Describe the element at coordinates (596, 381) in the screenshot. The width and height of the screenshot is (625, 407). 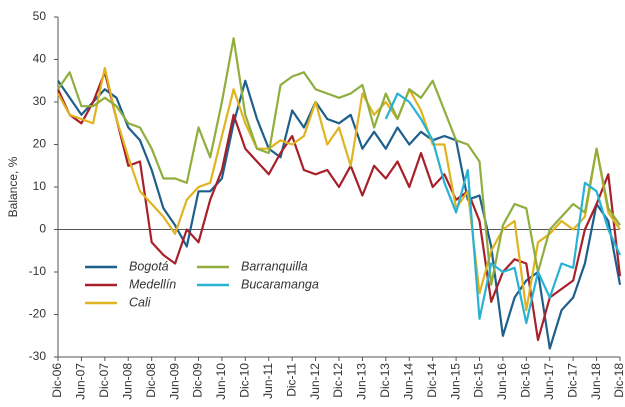
I see `x-tick-label: Jun-18` at that location.